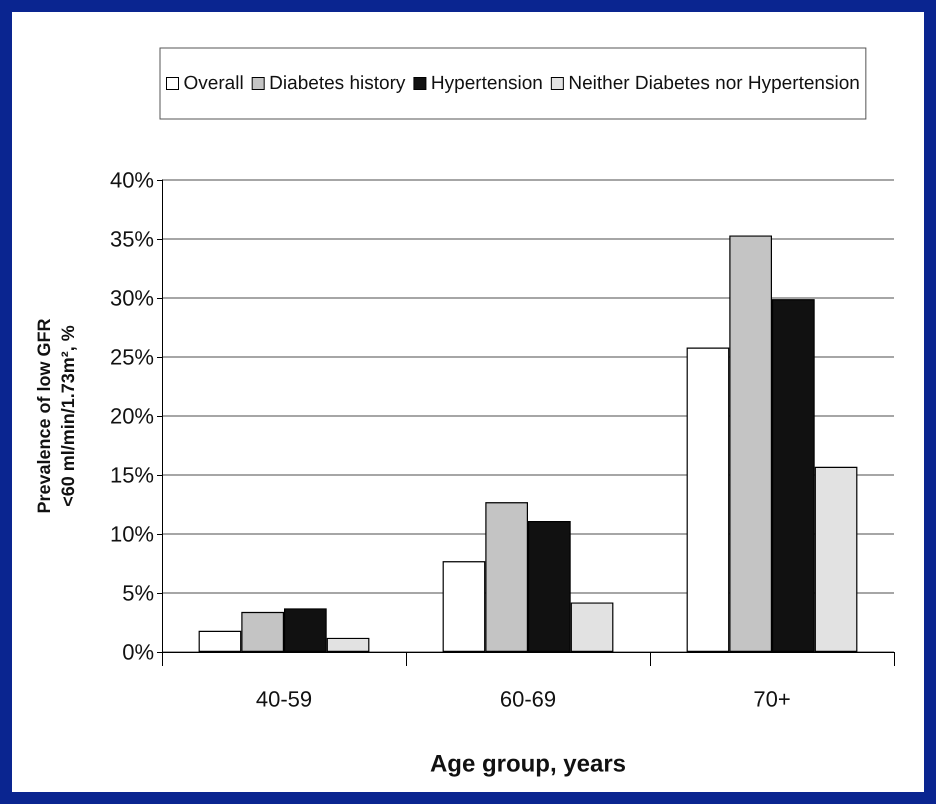 The image size is (936, 804). Describe the element at coordinates (56, 416) in the screenshot. I see `y-axis-title: Prevalence of low GFR <60 ml/min/1.73m², %` at that location.